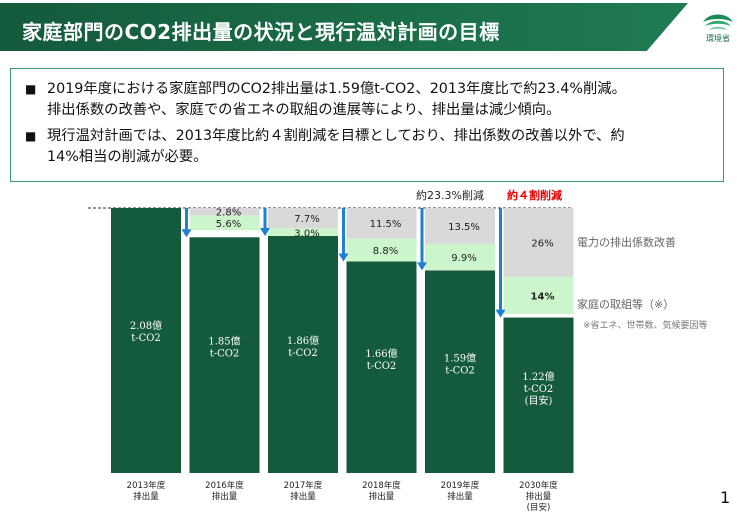 The image size is (743, 515). What do you see at coordinates (543, 296) in the screenshot?
I see `household-pct-label: 14%` at bounding box center [543, 296].